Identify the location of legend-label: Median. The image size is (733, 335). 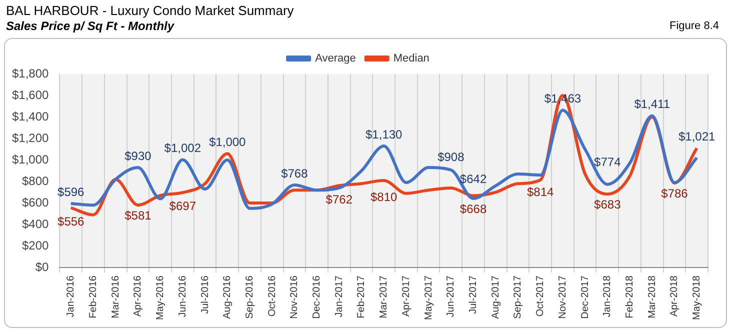
(411, 58).